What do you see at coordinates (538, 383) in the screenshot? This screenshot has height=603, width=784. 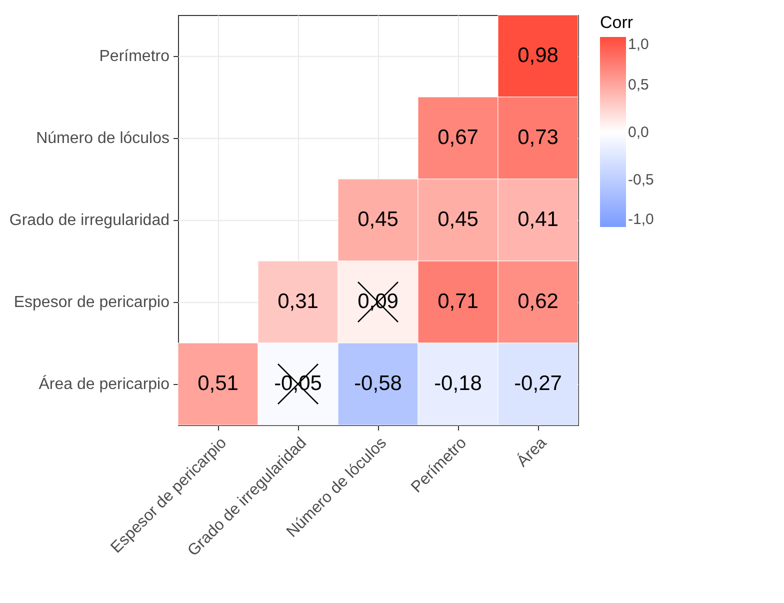 I see `data-label: -0,27` at bounding box center [538, 383].